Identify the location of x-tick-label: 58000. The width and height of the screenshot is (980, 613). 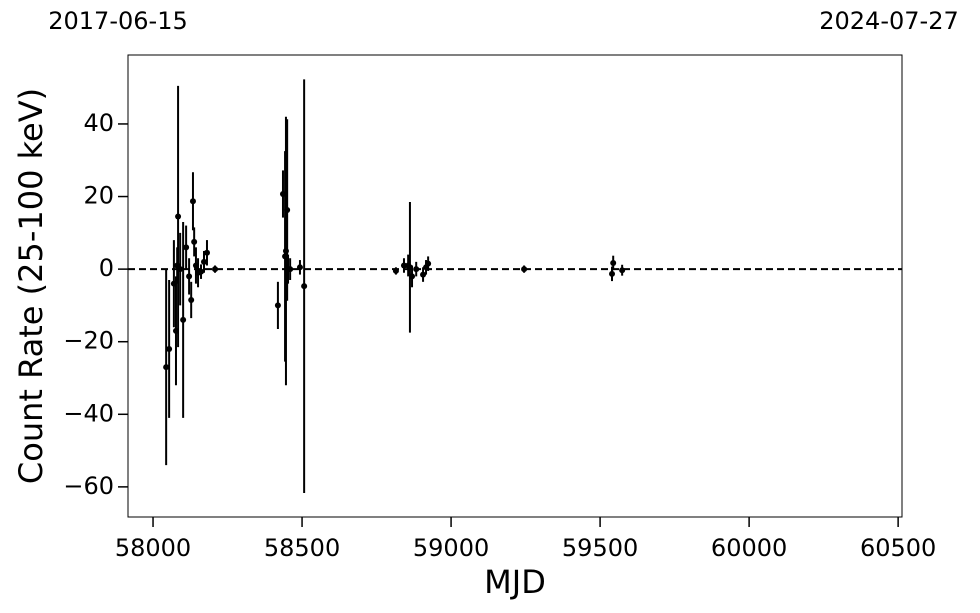
(153, 548).